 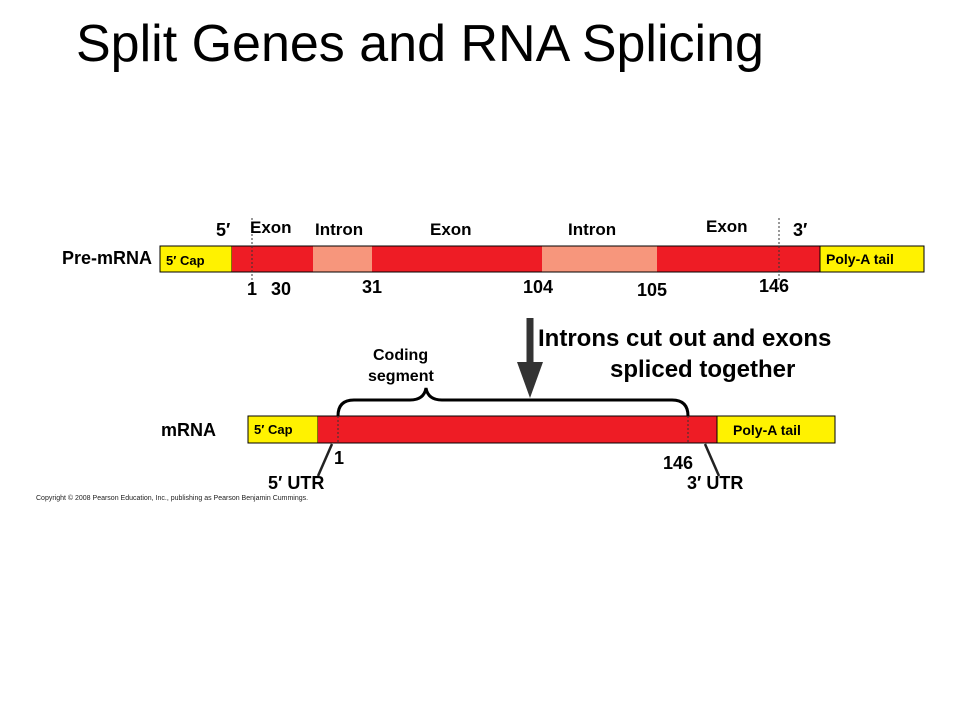 I want to click on pre-mrna-position-1: 1, so click(x=252, y=289).